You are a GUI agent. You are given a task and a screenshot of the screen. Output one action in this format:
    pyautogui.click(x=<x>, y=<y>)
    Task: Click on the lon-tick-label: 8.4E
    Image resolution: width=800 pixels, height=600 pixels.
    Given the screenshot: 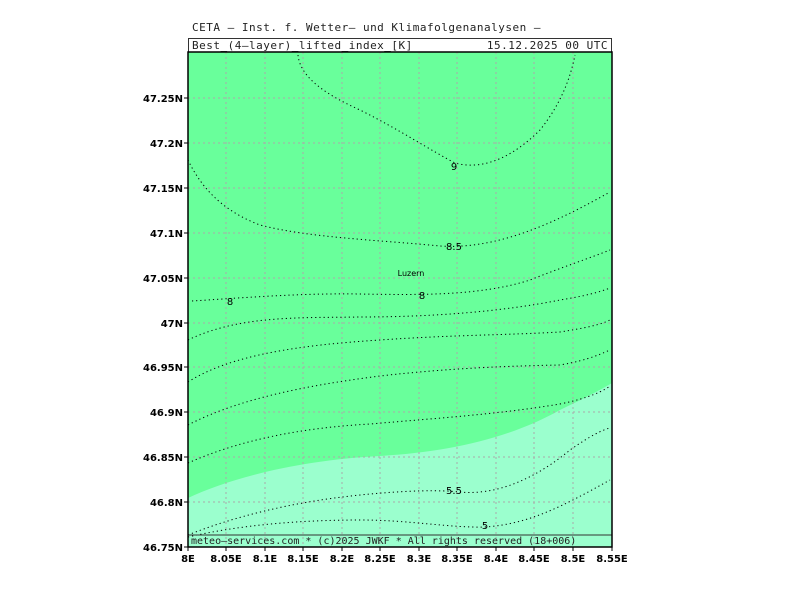 What is the action you would take?
    pyautogui.click(x=496, y=559)
    